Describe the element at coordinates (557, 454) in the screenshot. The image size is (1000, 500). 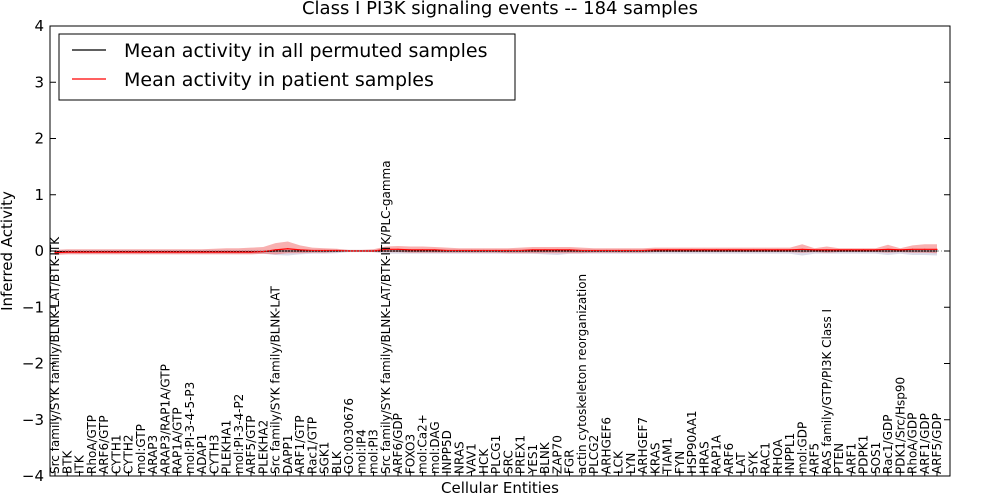
I see `x-category-label: ZAP70` at that location.